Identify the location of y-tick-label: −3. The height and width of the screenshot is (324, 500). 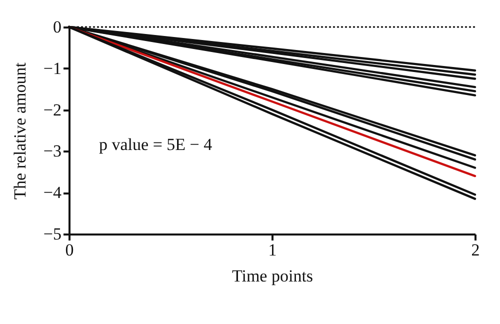
(52, 151).